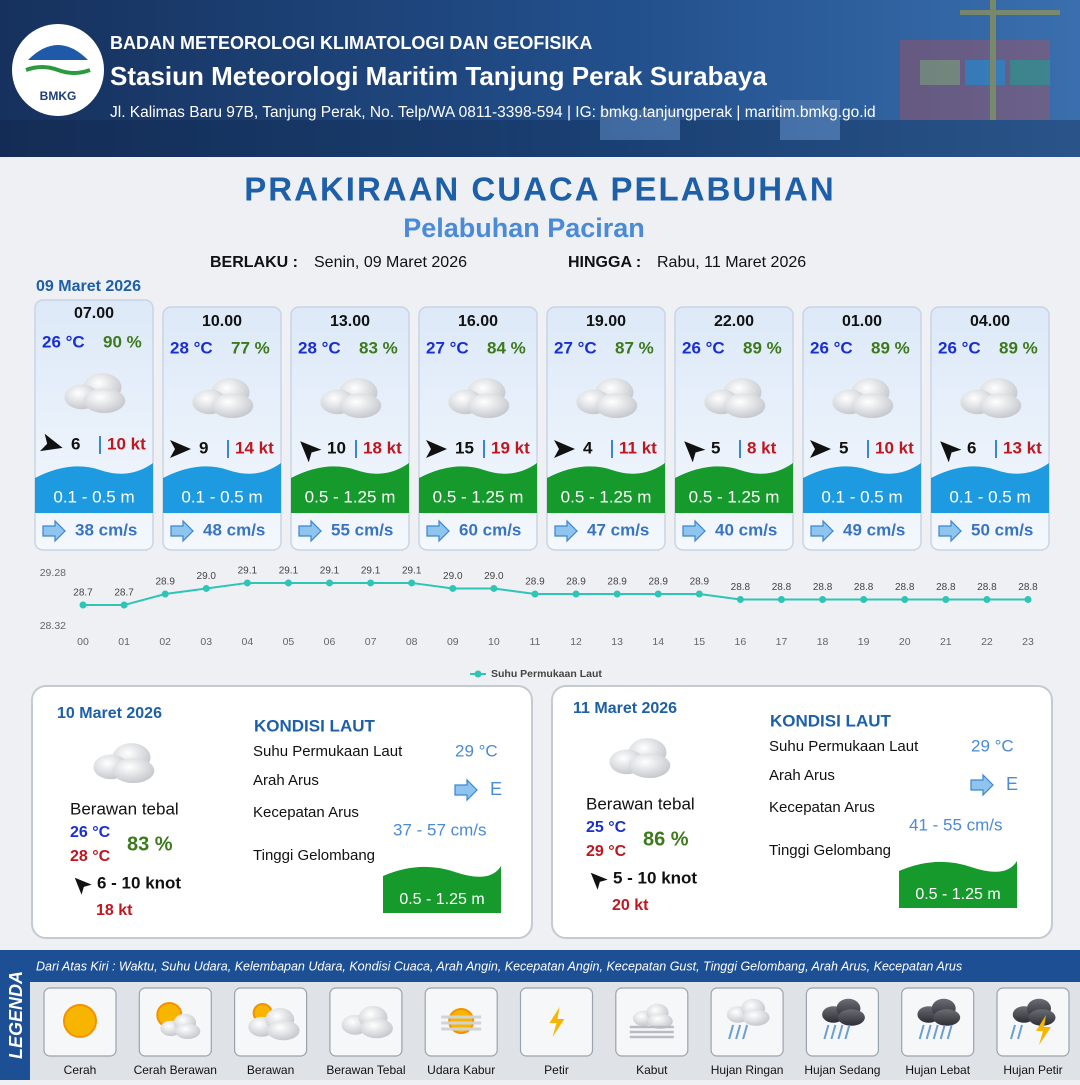 The image size is (1080, 1085). Describe the element at coordinates (956, 824) in the screenshot. I see `sea-current-speed: 41 - 55 cm/s` at that location.